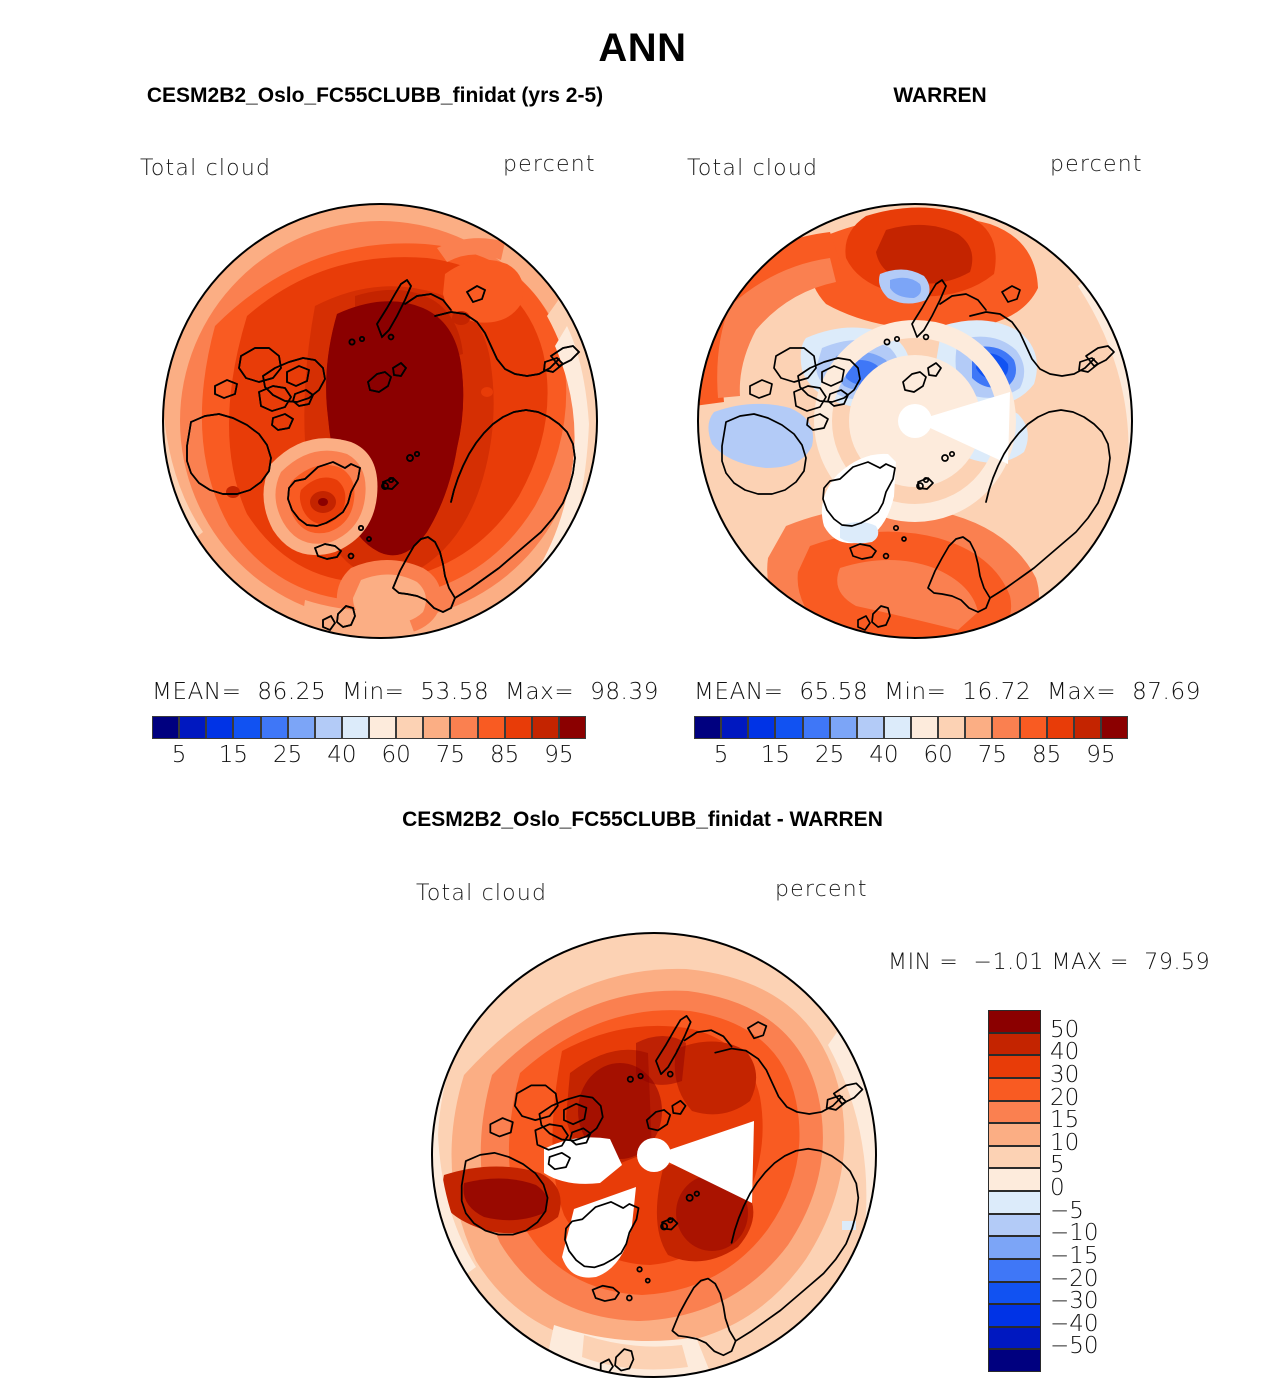  I want to click on colorbar-tick-label: 50, so click(1065, 1029).